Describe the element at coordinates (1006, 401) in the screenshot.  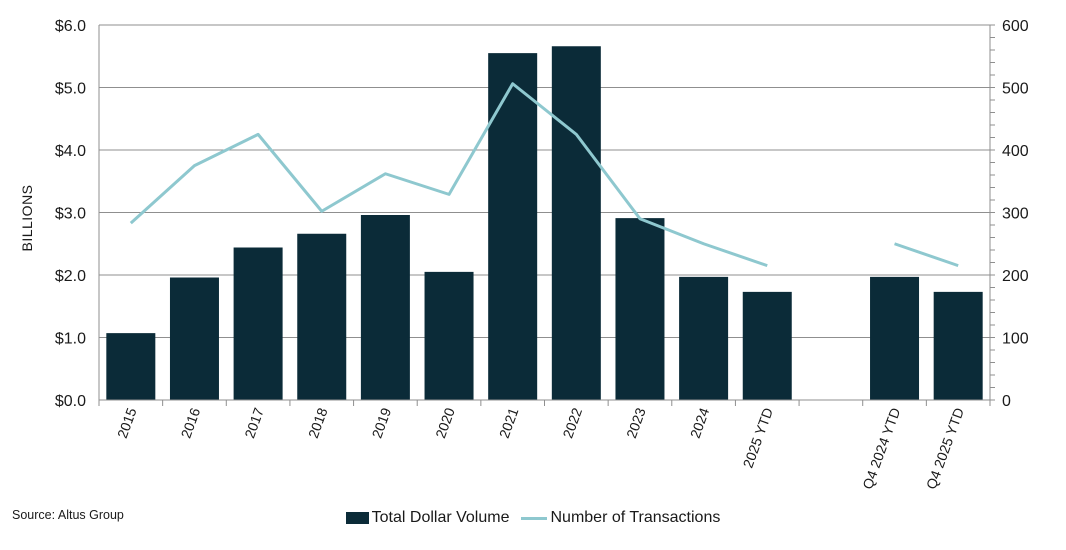
I see `right-tick-label: 0` at that location.